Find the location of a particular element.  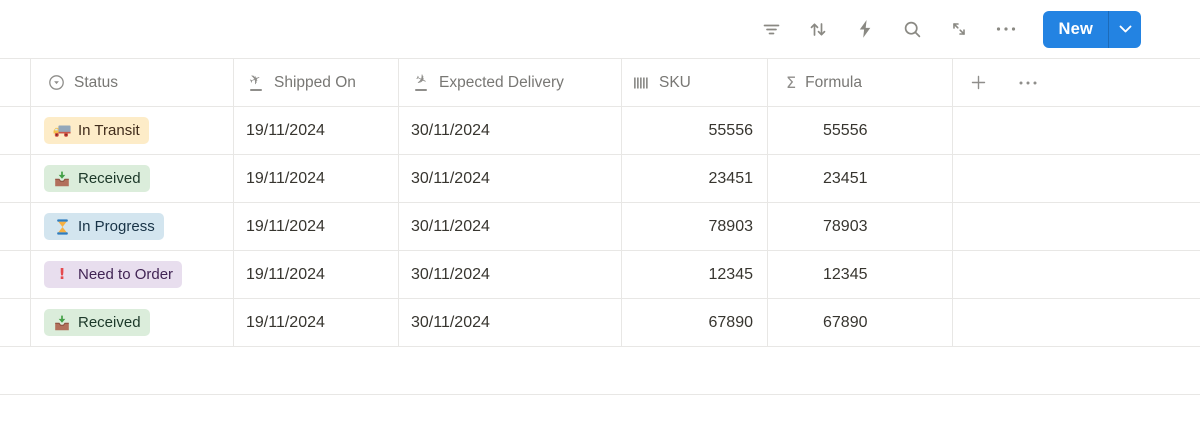

add-column-button is located at coordinates (978, 82).